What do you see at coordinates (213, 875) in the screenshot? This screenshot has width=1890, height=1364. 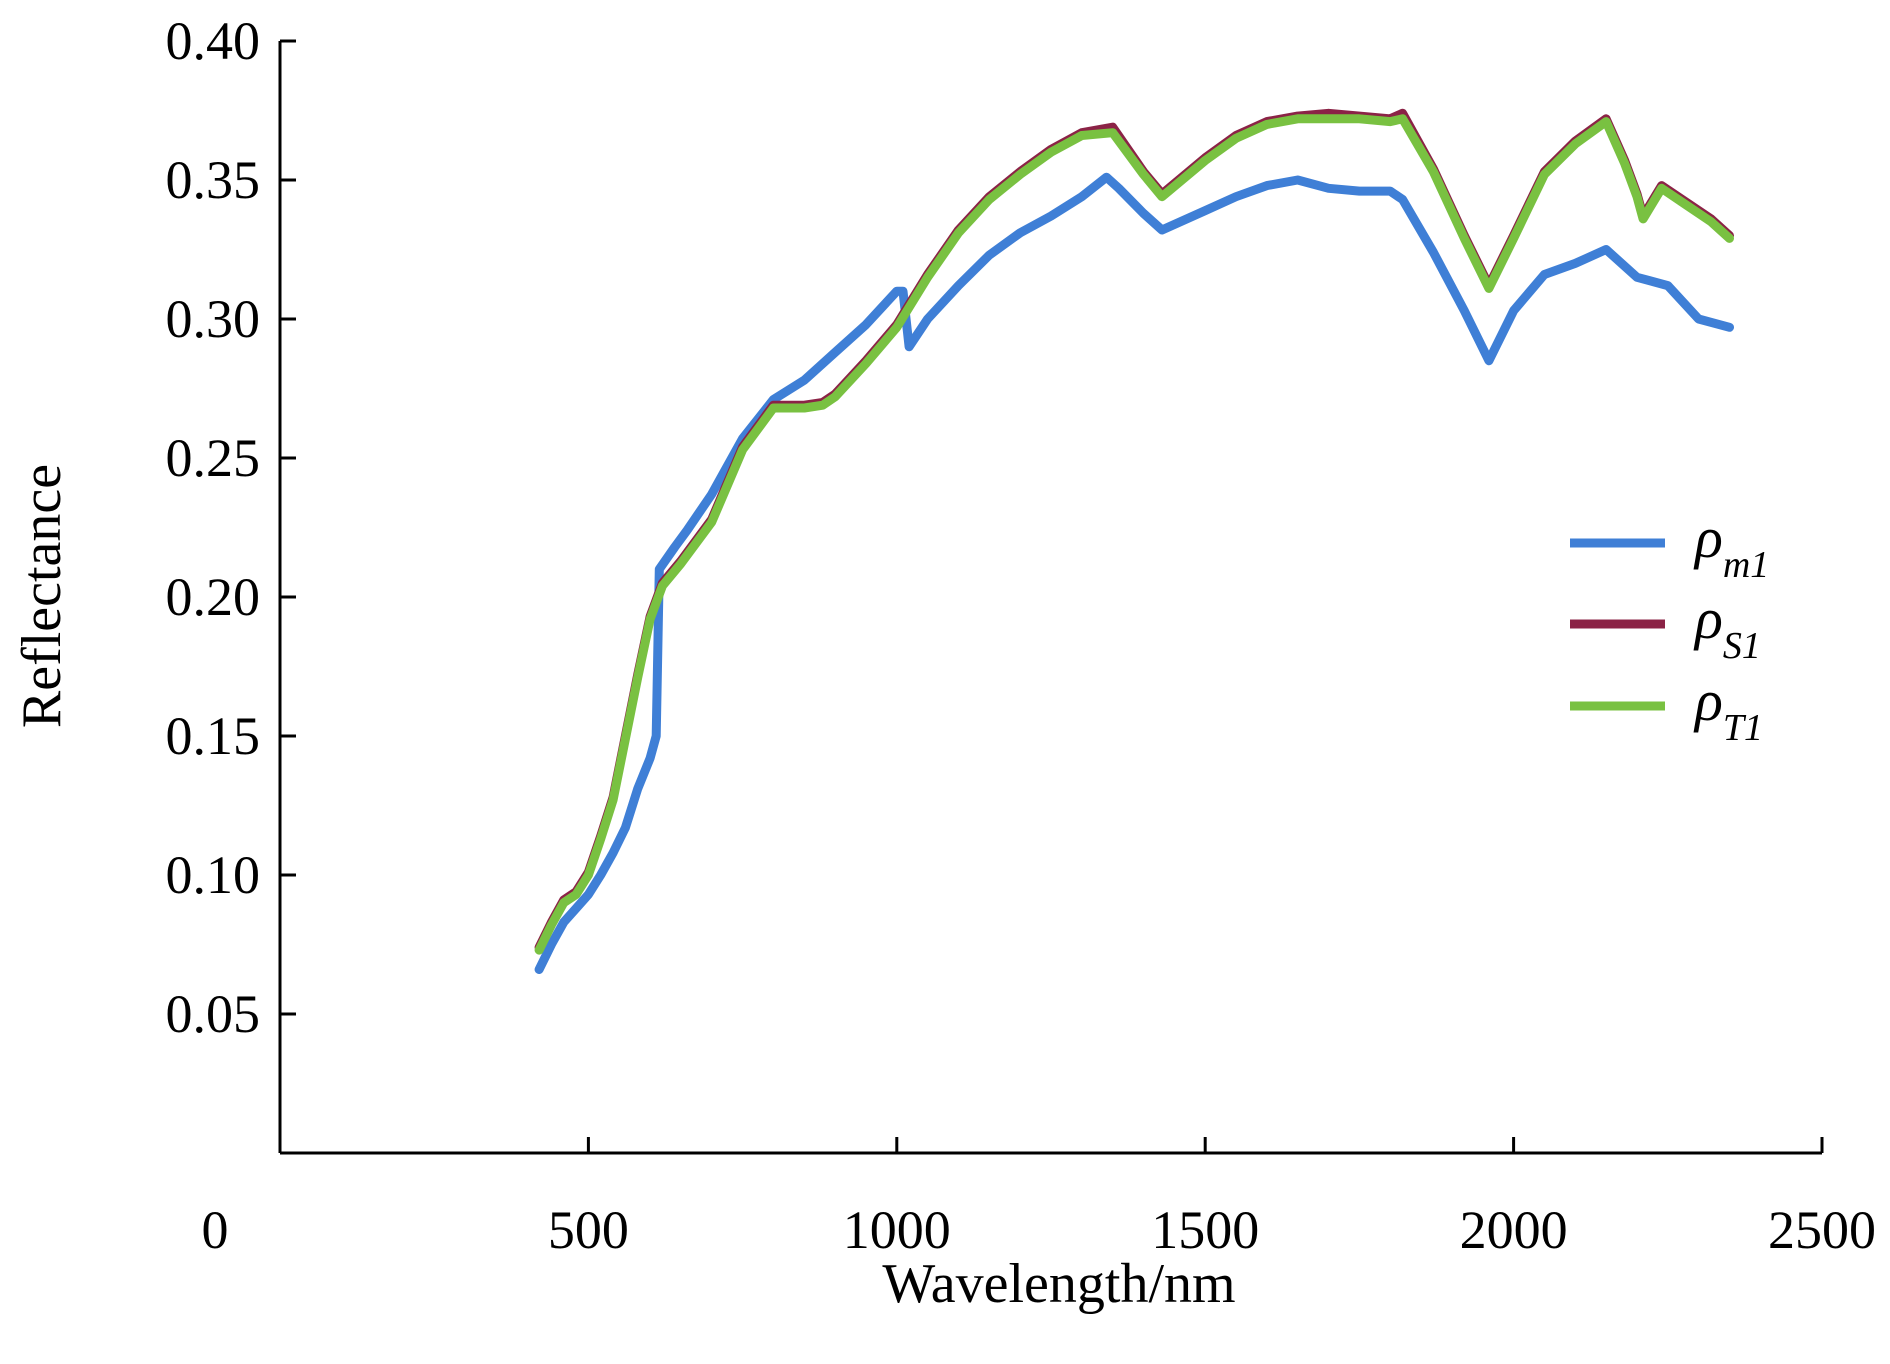 I see `y-tick-label: 0.10` at bounding box center [213, 875].